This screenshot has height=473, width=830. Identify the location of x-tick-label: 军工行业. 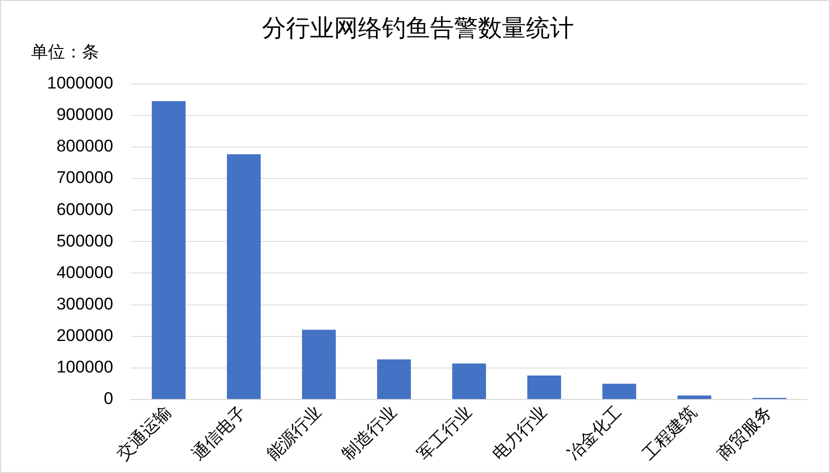
(445, 433).